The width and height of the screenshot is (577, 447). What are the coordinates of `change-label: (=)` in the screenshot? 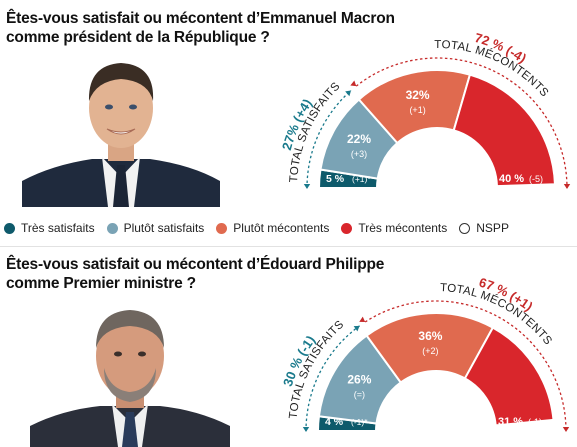 It's located at (359, 395).